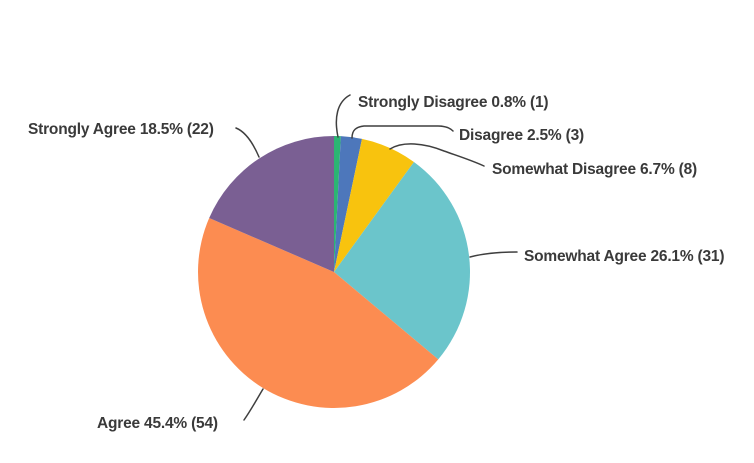 The width and height of the screenshot is (754, 463). I want to click on slice-label-disagree: Disagree 2.5% (3), so click(521, 135).